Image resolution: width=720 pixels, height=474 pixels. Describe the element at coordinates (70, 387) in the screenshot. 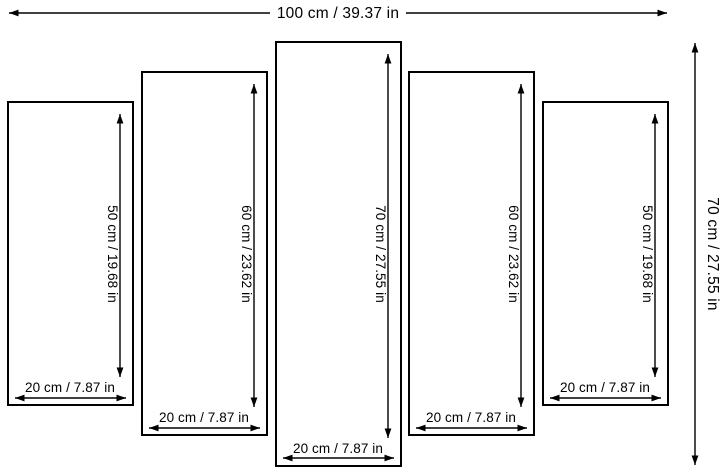

I see `panel-1-width-label: 20 cm / 7.87 in` at that location.